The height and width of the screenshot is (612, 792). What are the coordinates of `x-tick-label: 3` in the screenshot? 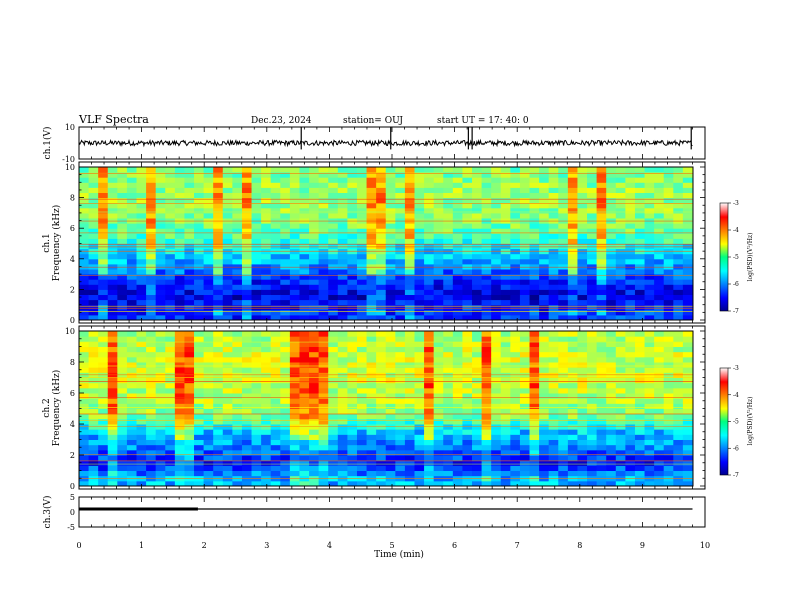 It's located at (266, 545).